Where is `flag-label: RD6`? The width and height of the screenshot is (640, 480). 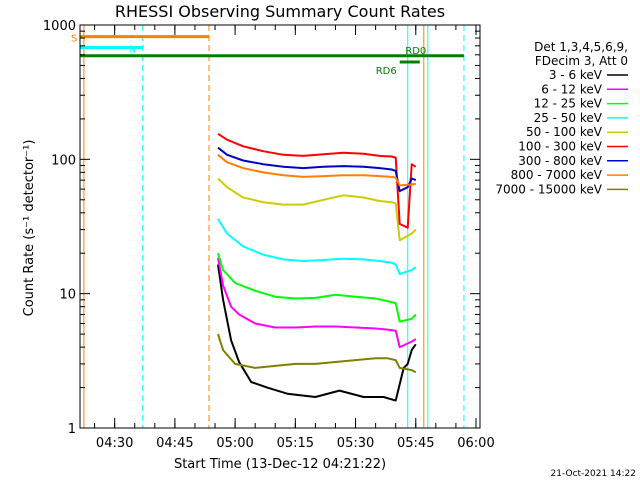 flag-label: RD6 is located at coordinates (386, 71).